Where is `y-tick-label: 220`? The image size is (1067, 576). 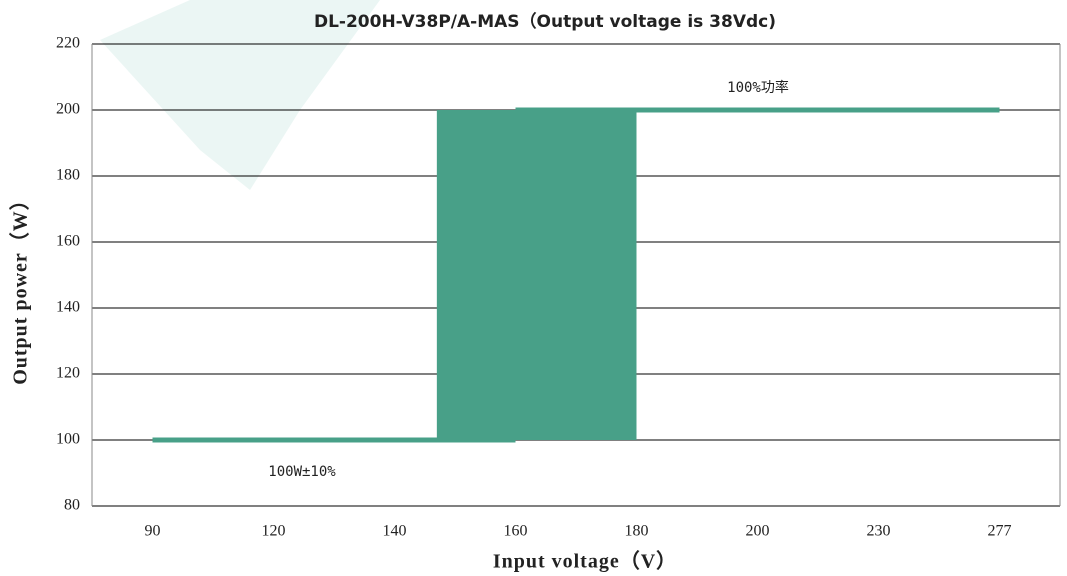
y-tick-label: 220 is located at coordinates (68, 43).